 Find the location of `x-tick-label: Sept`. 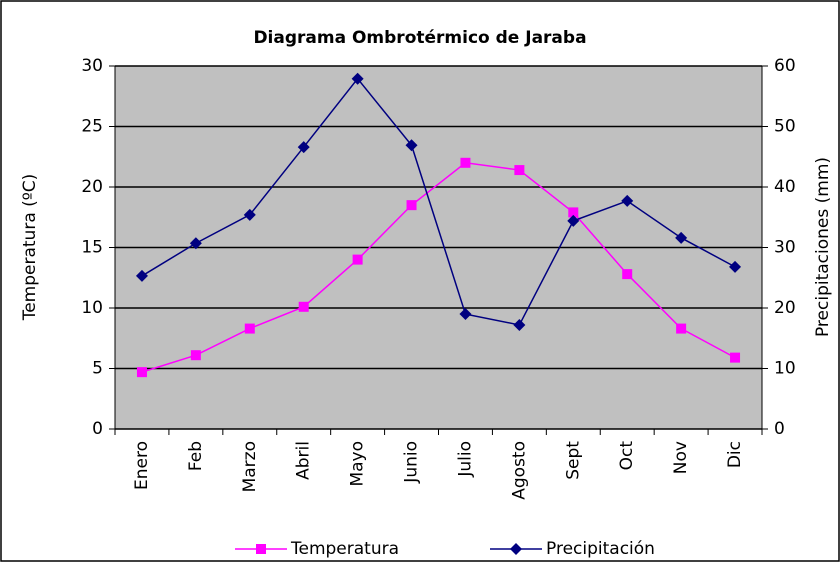

x-tick-label: Sept is located at coordinates (573, 460).